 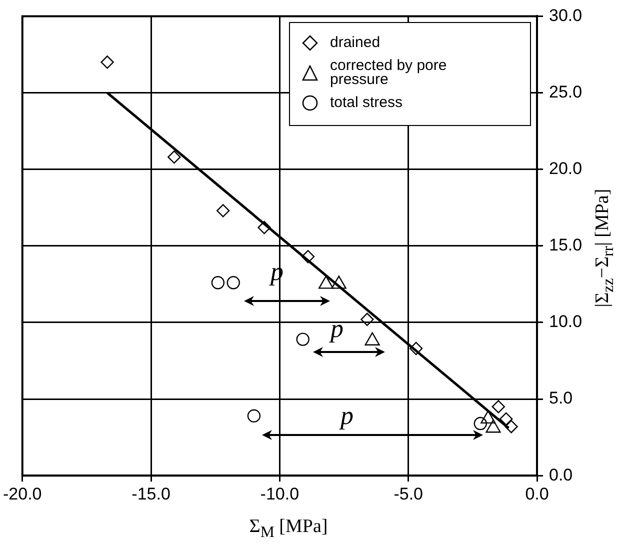 I want to click on y-tick-label: 30.0, so click(x=565, y=15).